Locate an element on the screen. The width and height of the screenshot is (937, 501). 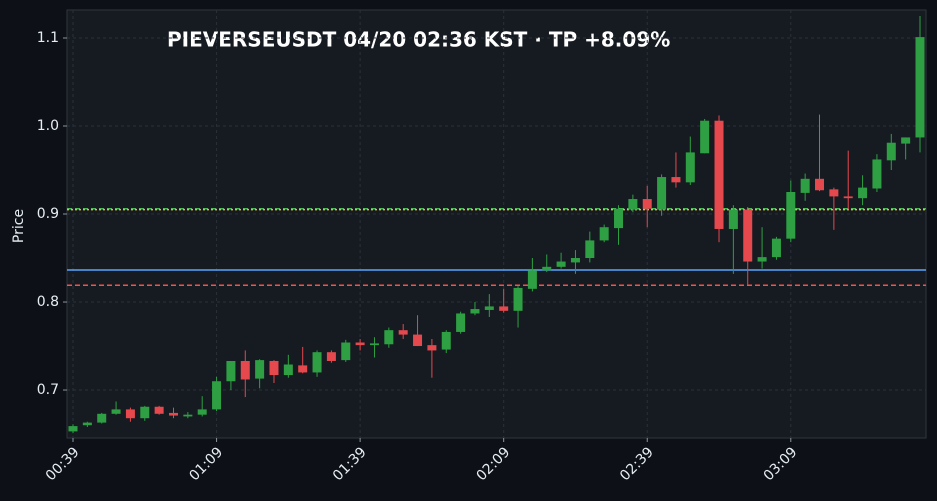
y-tick-label: 0.9 is located at coordinates (48, 214).